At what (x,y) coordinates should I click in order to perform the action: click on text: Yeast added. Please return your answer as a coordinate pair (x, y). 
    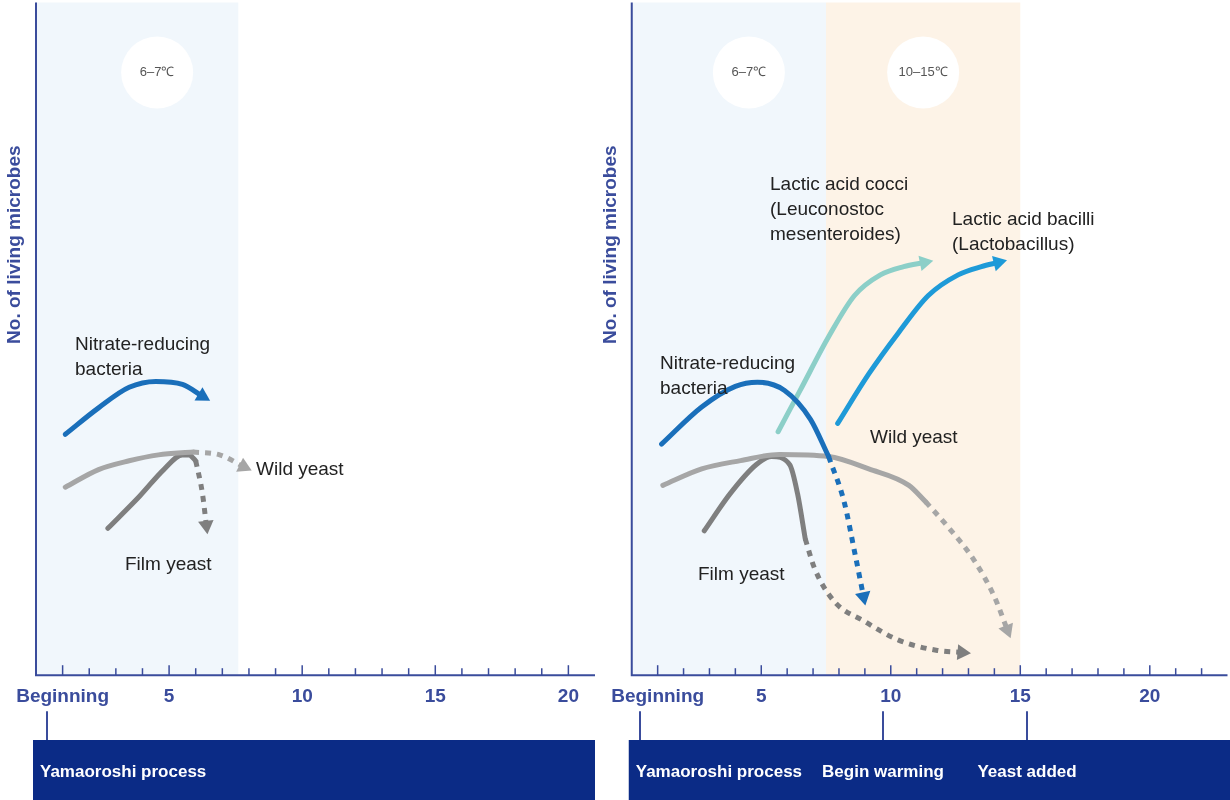
    Looking at the image, I should click on (1027, 771).